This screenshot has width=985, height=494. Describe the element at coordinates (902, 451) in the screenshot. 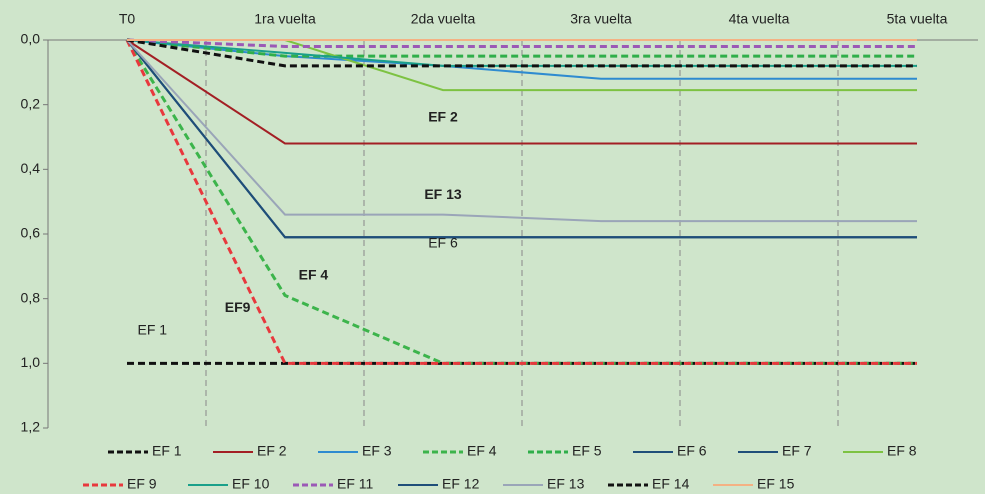

I see `legend-label: EF 8` at that location.